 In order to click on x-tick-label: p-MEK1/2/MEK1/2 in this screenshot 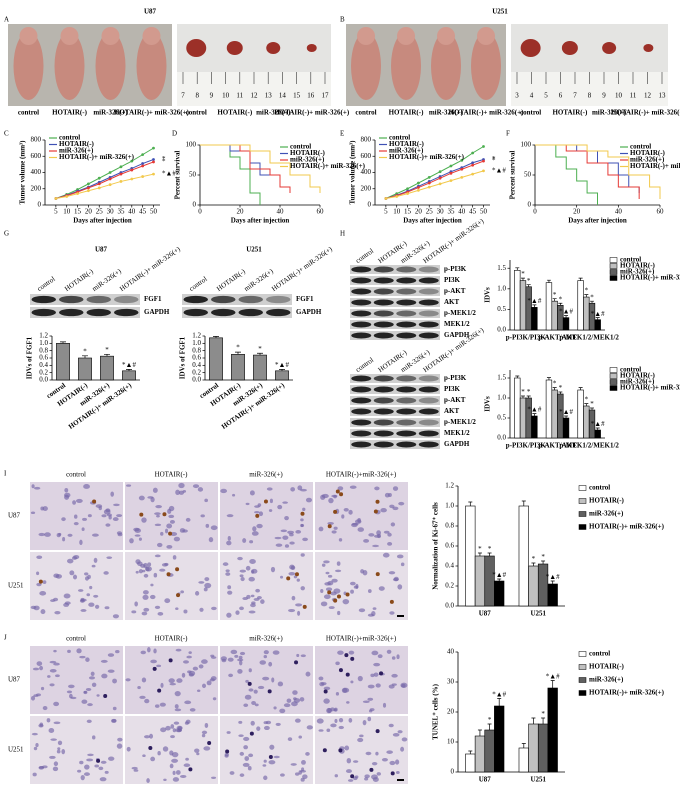, I will do `click(589, 446)`.